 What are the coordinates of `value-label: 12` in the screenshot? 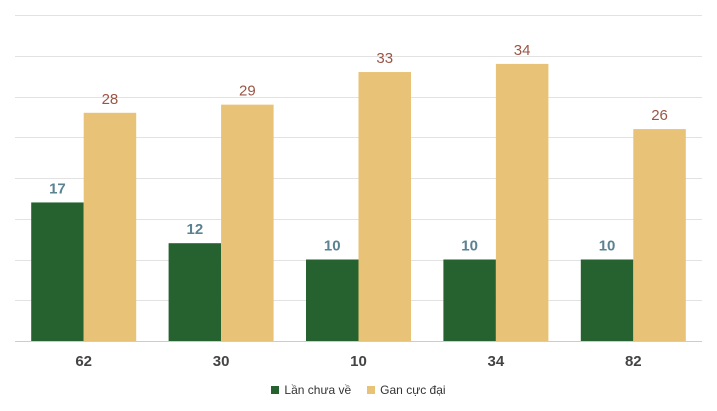 It's located at (195, 229).